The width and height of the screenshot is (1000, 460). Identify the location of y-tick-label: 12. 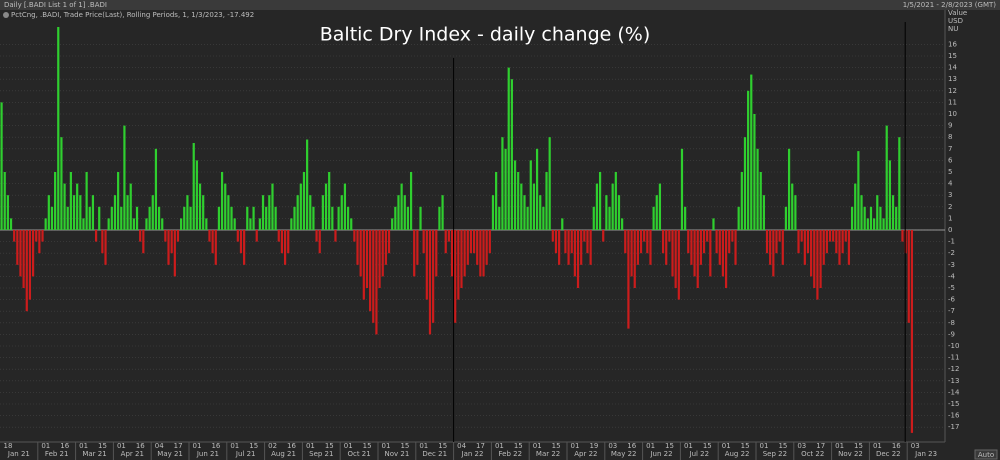
(952, 91).